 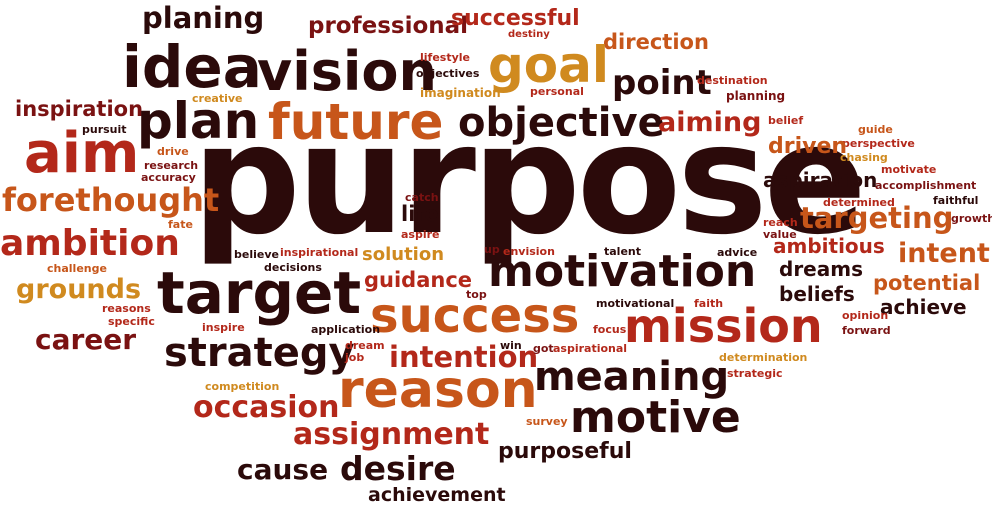 What do you see at coordinates (192, 67) in the screenshot?
I see `word-idea: idea` at bounding box center [192, 67].